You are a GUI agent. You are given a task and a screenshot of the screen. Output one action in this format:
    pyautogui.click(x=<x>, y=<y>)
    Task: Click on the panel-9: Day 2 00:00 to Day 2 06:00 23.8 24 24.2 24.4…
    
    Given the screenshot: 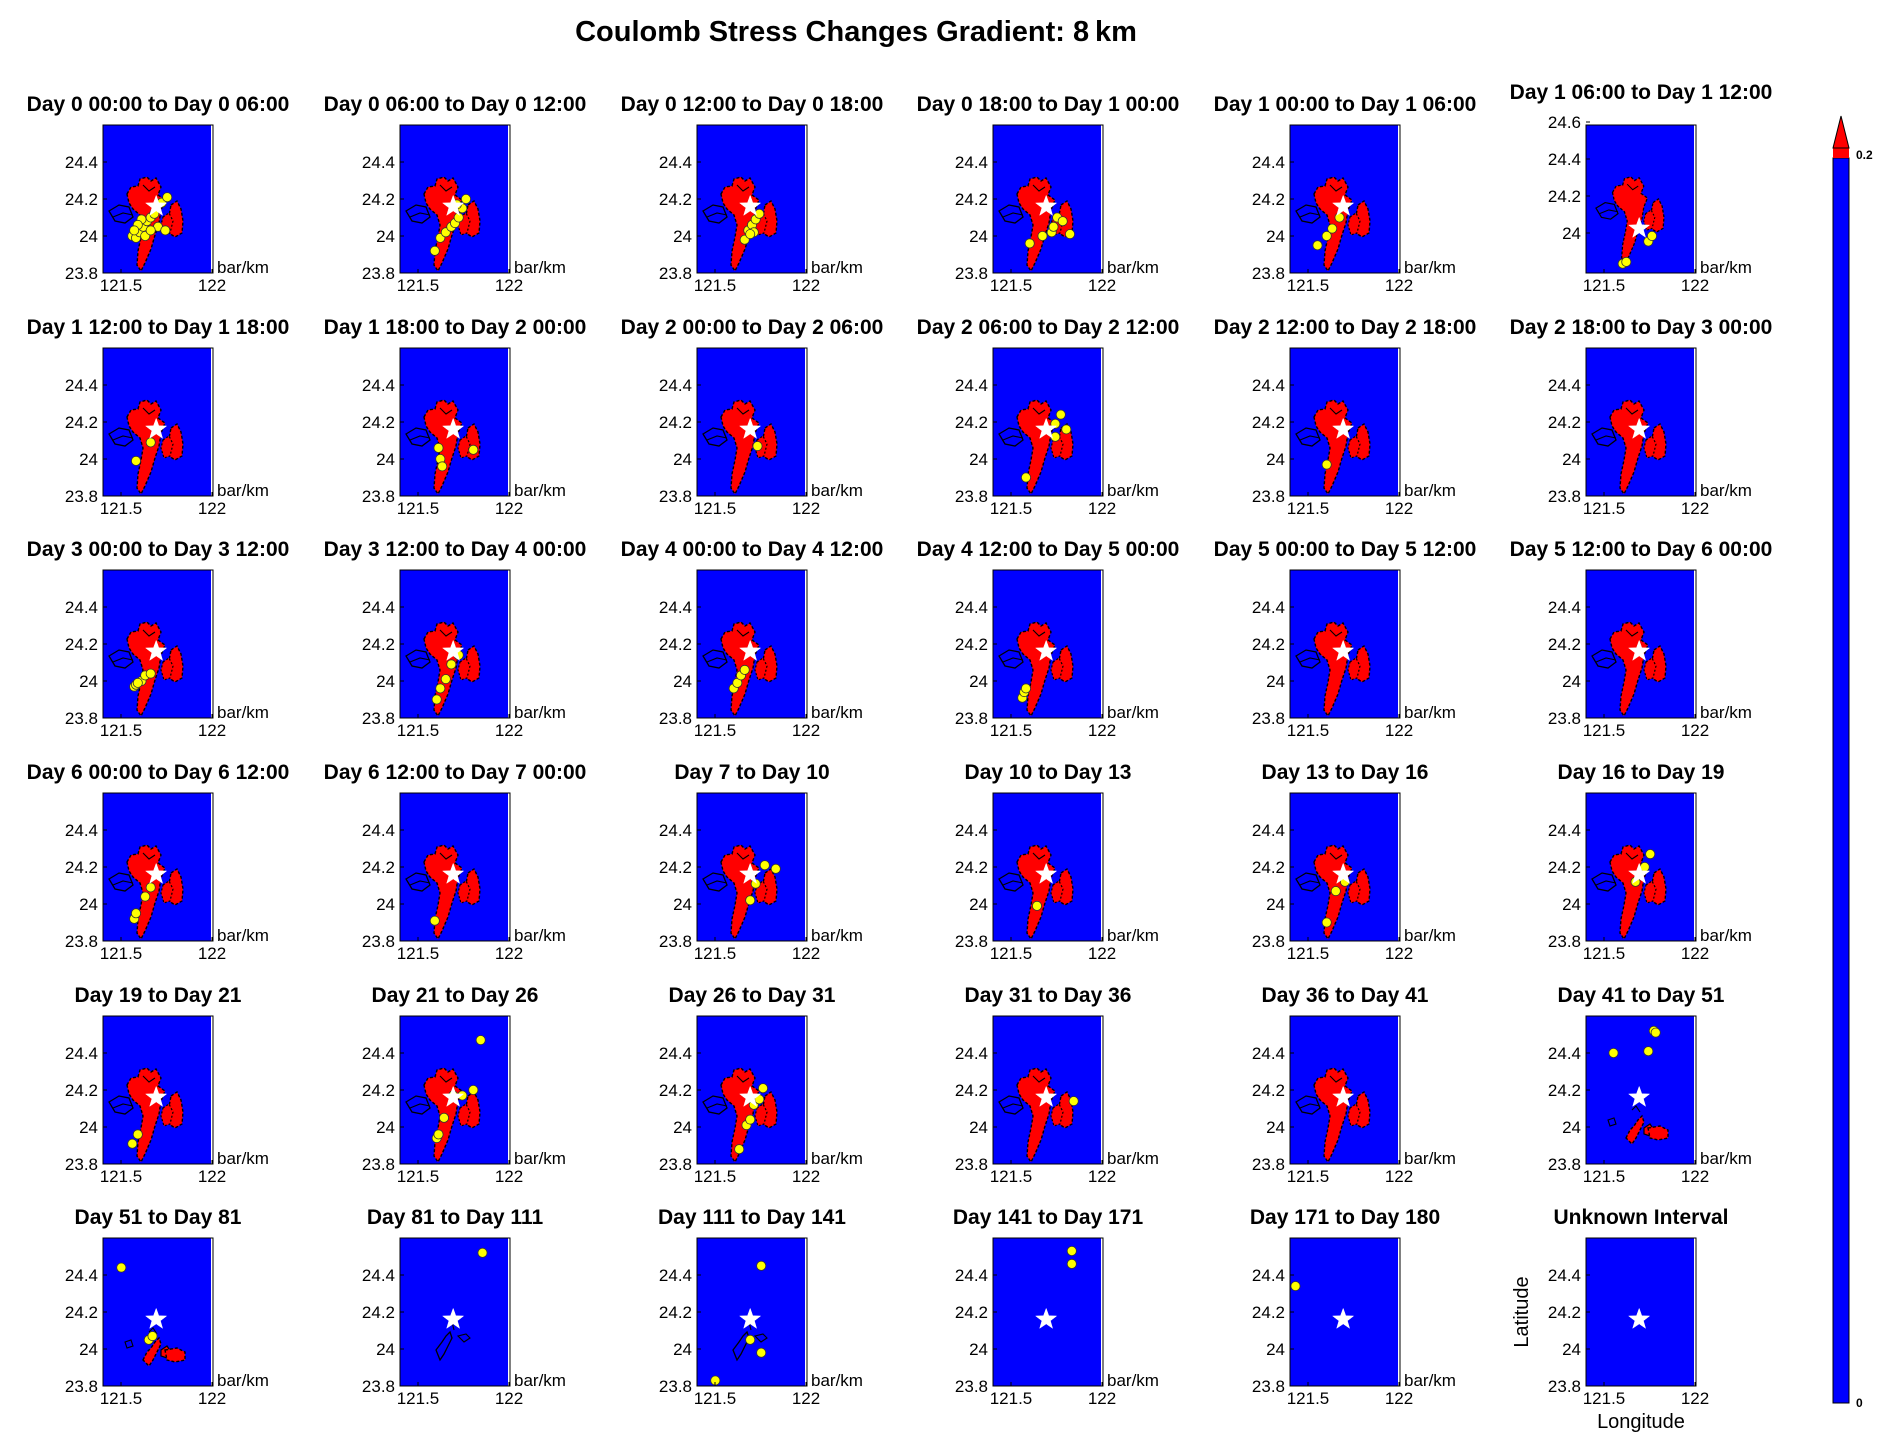 What is the action you would take?
    pyautogui.click(x=752, y=417)
    